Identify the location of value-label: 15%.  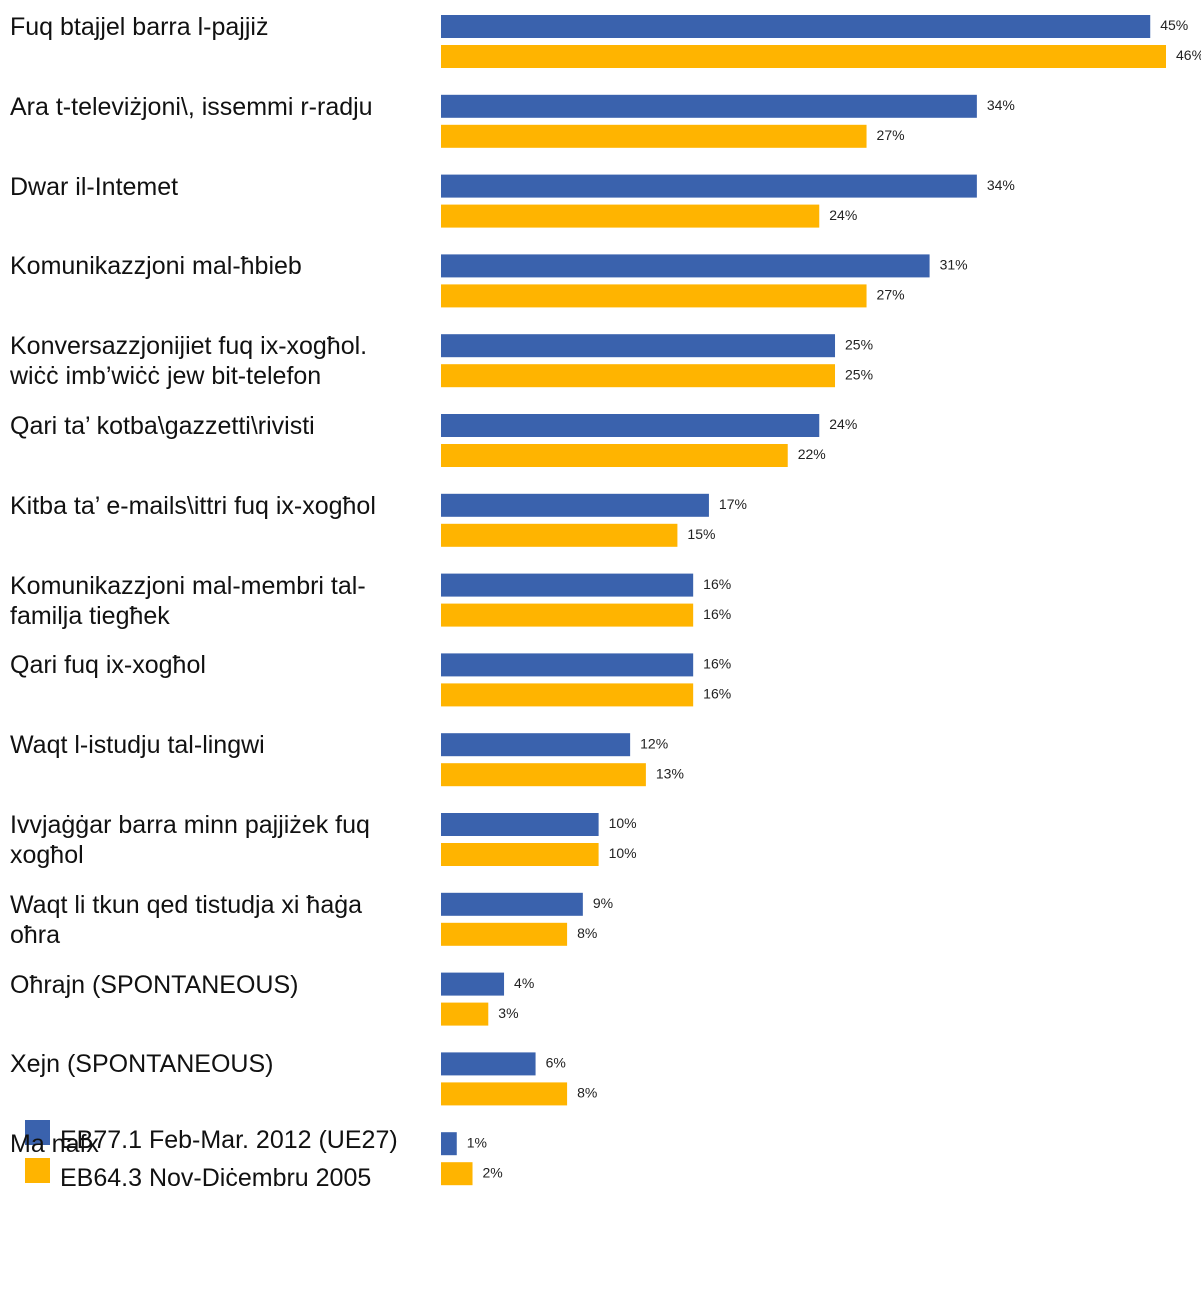
(701, 534).